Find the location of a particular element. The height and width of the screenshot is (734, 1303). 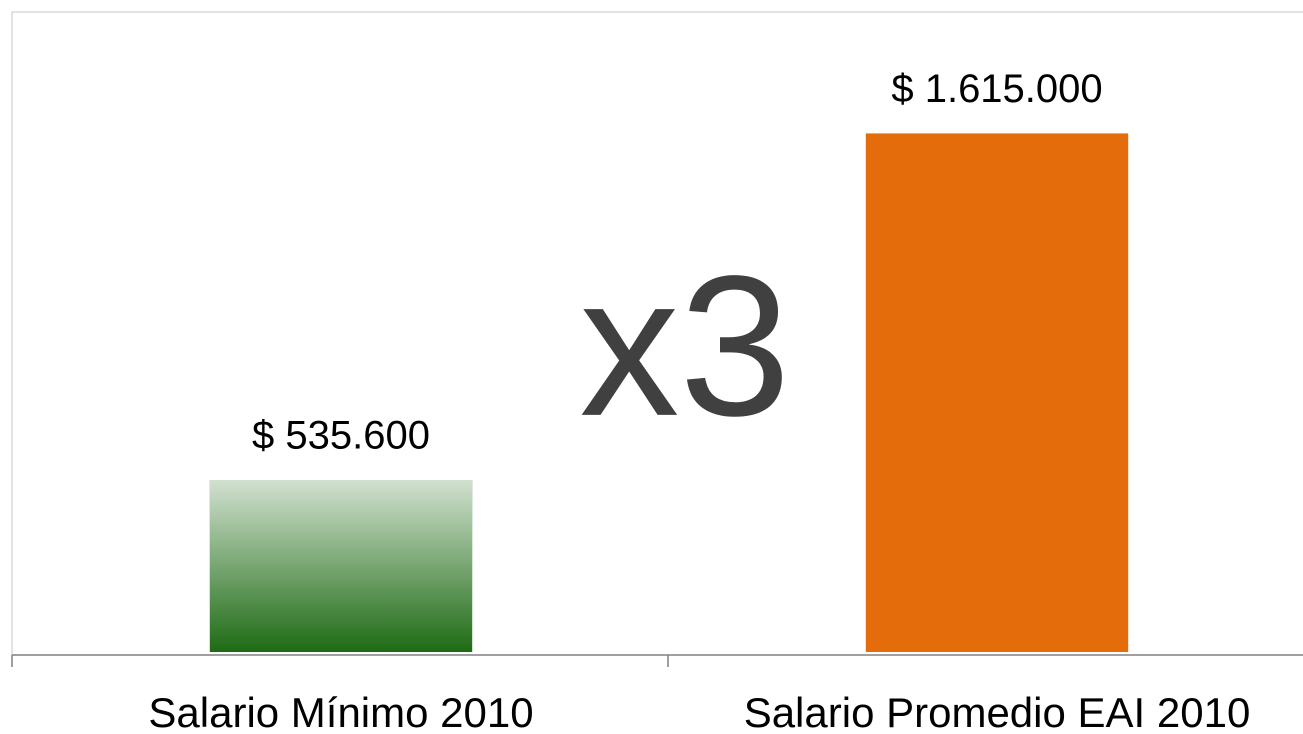

bar is located at coordinates (997, 393).